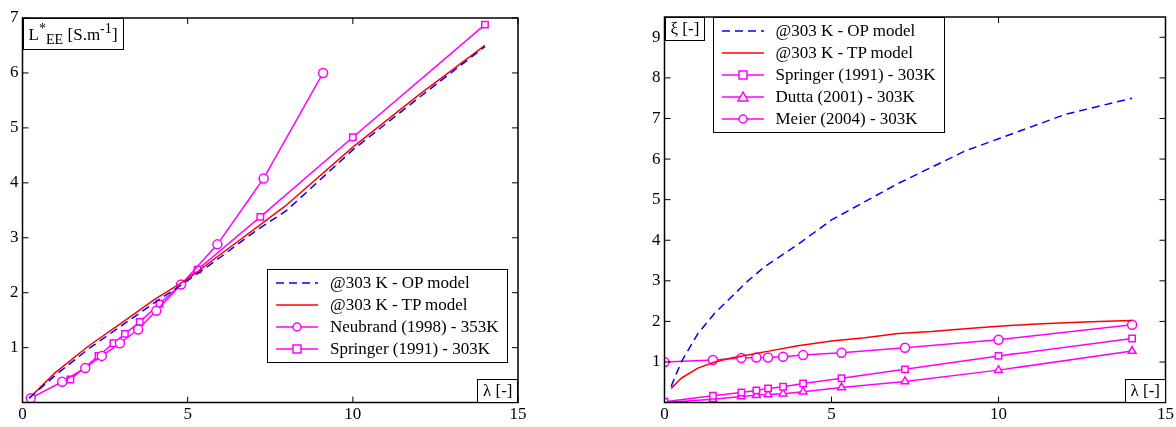 This screenshot has width=1176, height=427. Describe the element at coordinates (656, 36) in the screenshot. I see `y-tick-label: 9` at that location.